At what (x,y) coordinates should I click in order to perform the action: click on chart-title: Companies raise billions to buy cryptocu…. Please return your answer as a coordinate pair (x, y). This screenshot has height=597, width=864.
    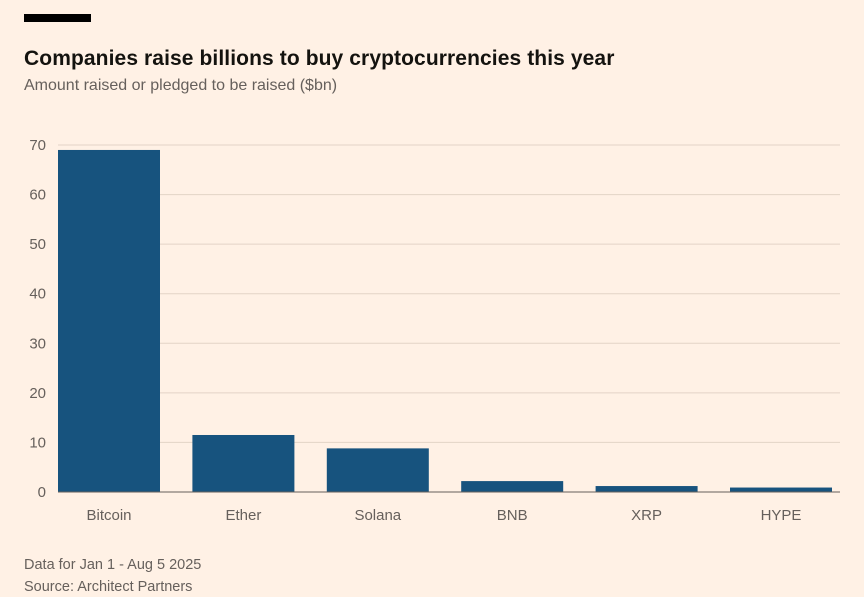
    Looking at the image, I should click on (319, 59).